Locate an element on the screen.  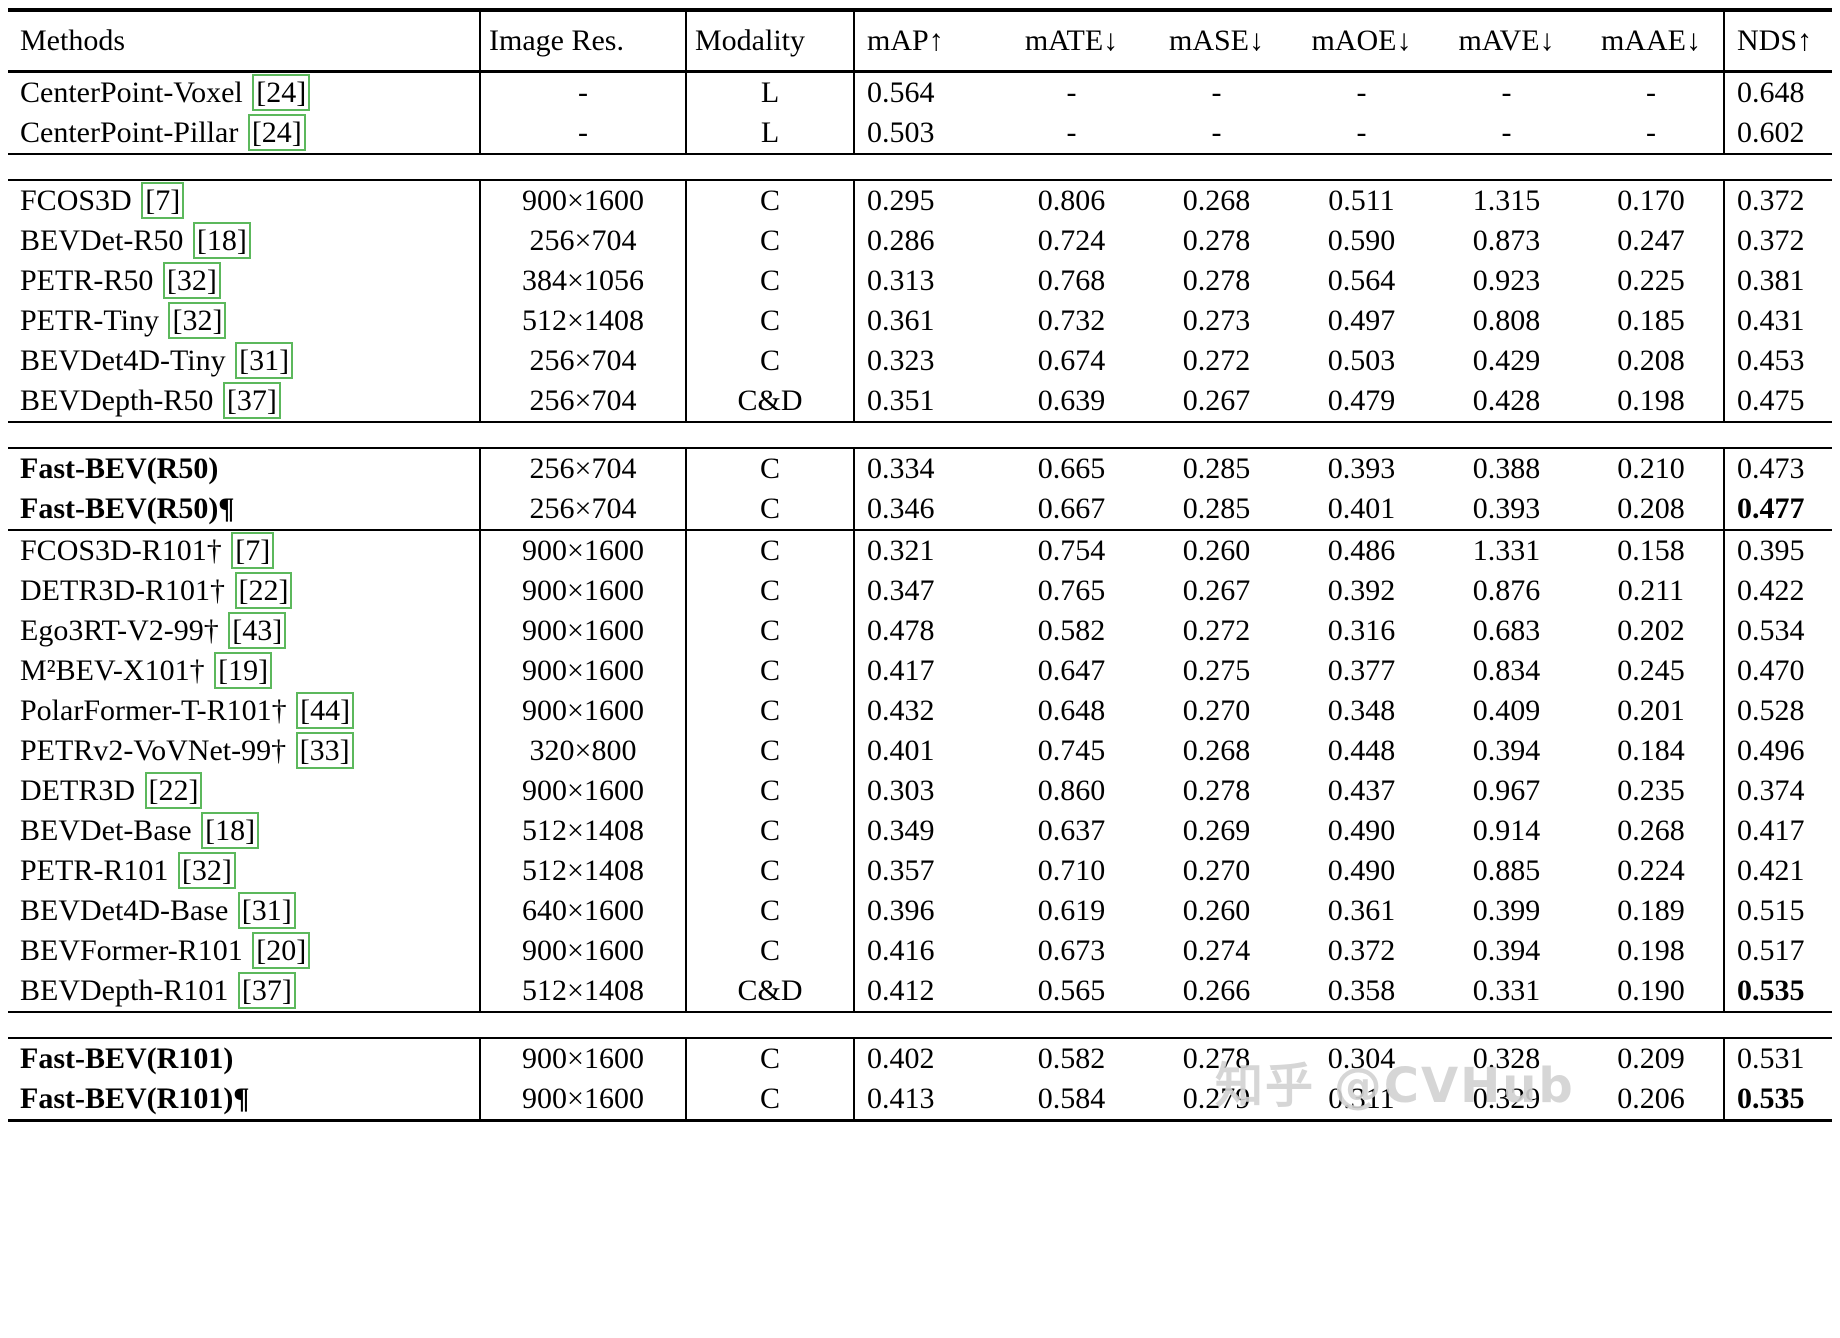
metric-cell-3: 0.372 is located at coordinates (1361, 950).